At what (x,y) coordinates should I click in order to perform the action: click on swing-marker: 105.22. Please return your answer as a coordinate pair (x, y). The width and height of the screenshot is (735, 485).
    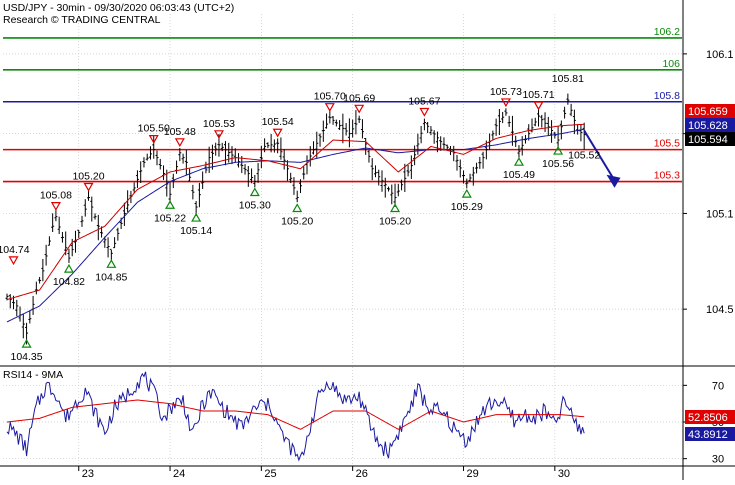
    Looking at the image, I should click on (170, 212).